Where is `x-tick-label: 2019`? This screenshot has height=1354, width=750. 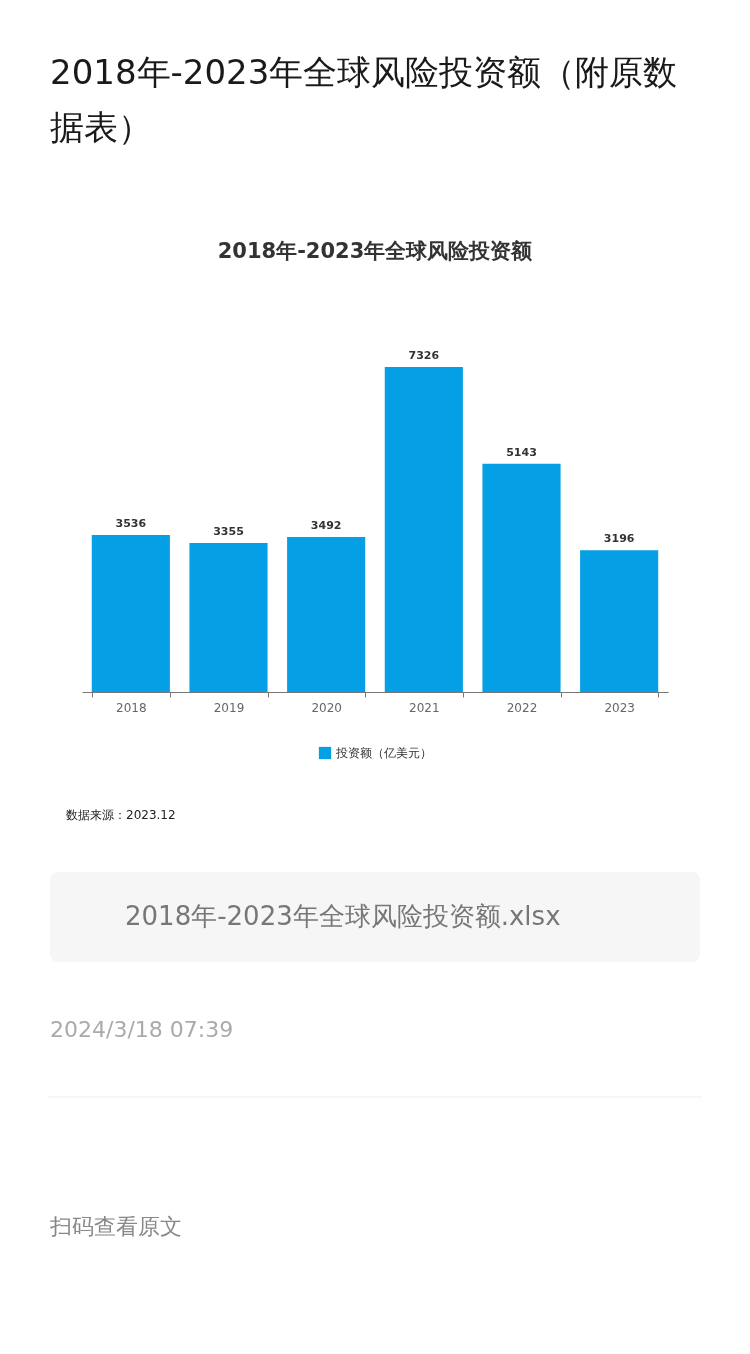
x-tick-label: 2019 is located at coordinates (229, 707).